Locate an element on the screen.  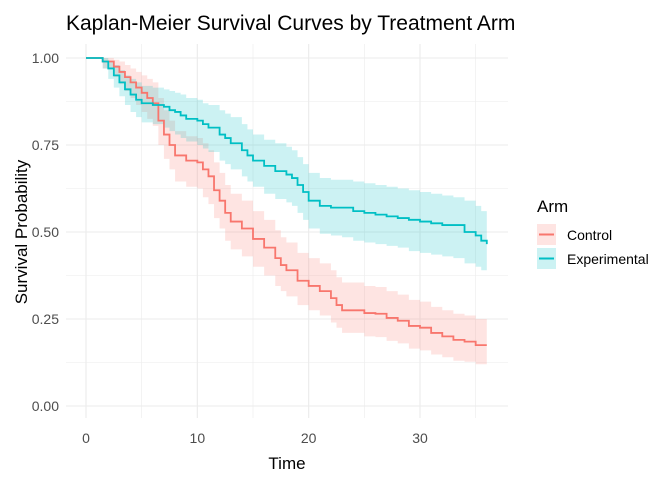
y-axis-label: Survival Probability is located at coordinates (21, 231).